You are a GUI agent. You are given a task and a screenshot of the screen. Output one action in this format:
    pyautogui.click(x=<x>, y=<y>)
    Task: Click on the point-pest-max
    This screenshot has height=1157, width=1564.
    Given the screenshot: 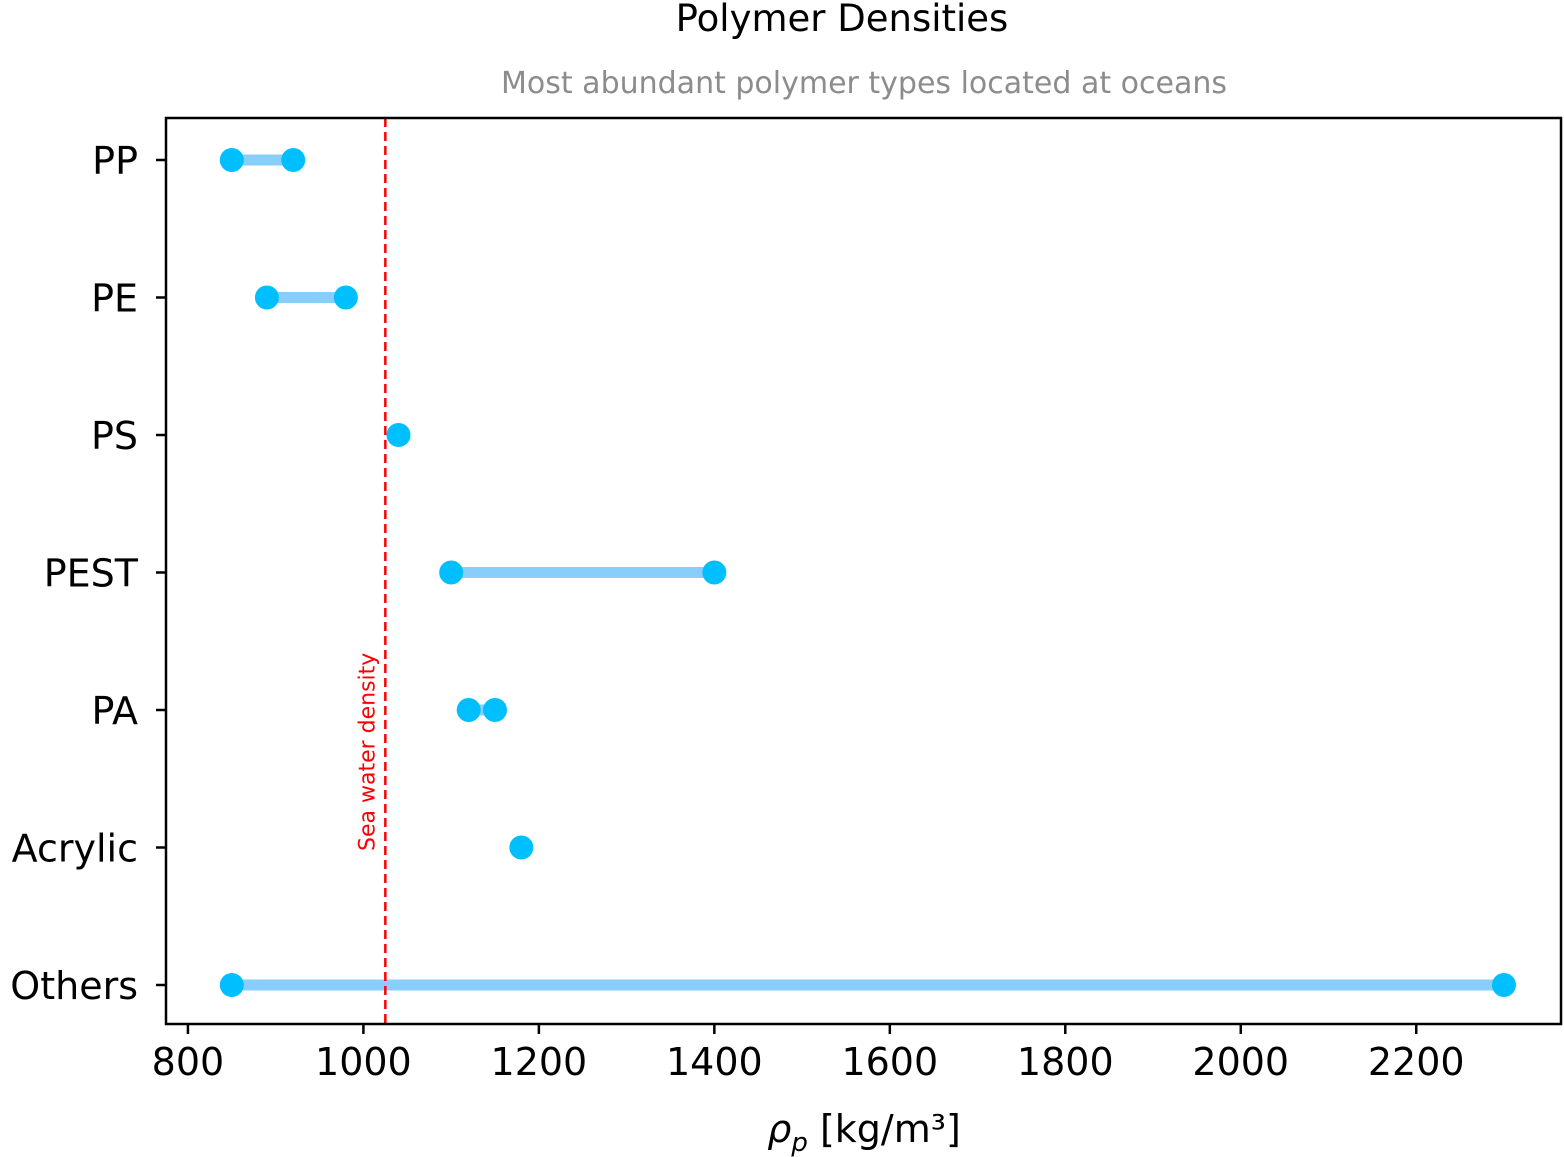 What is the action you would take?
    pyautogui.click(x=714, y=572)
    